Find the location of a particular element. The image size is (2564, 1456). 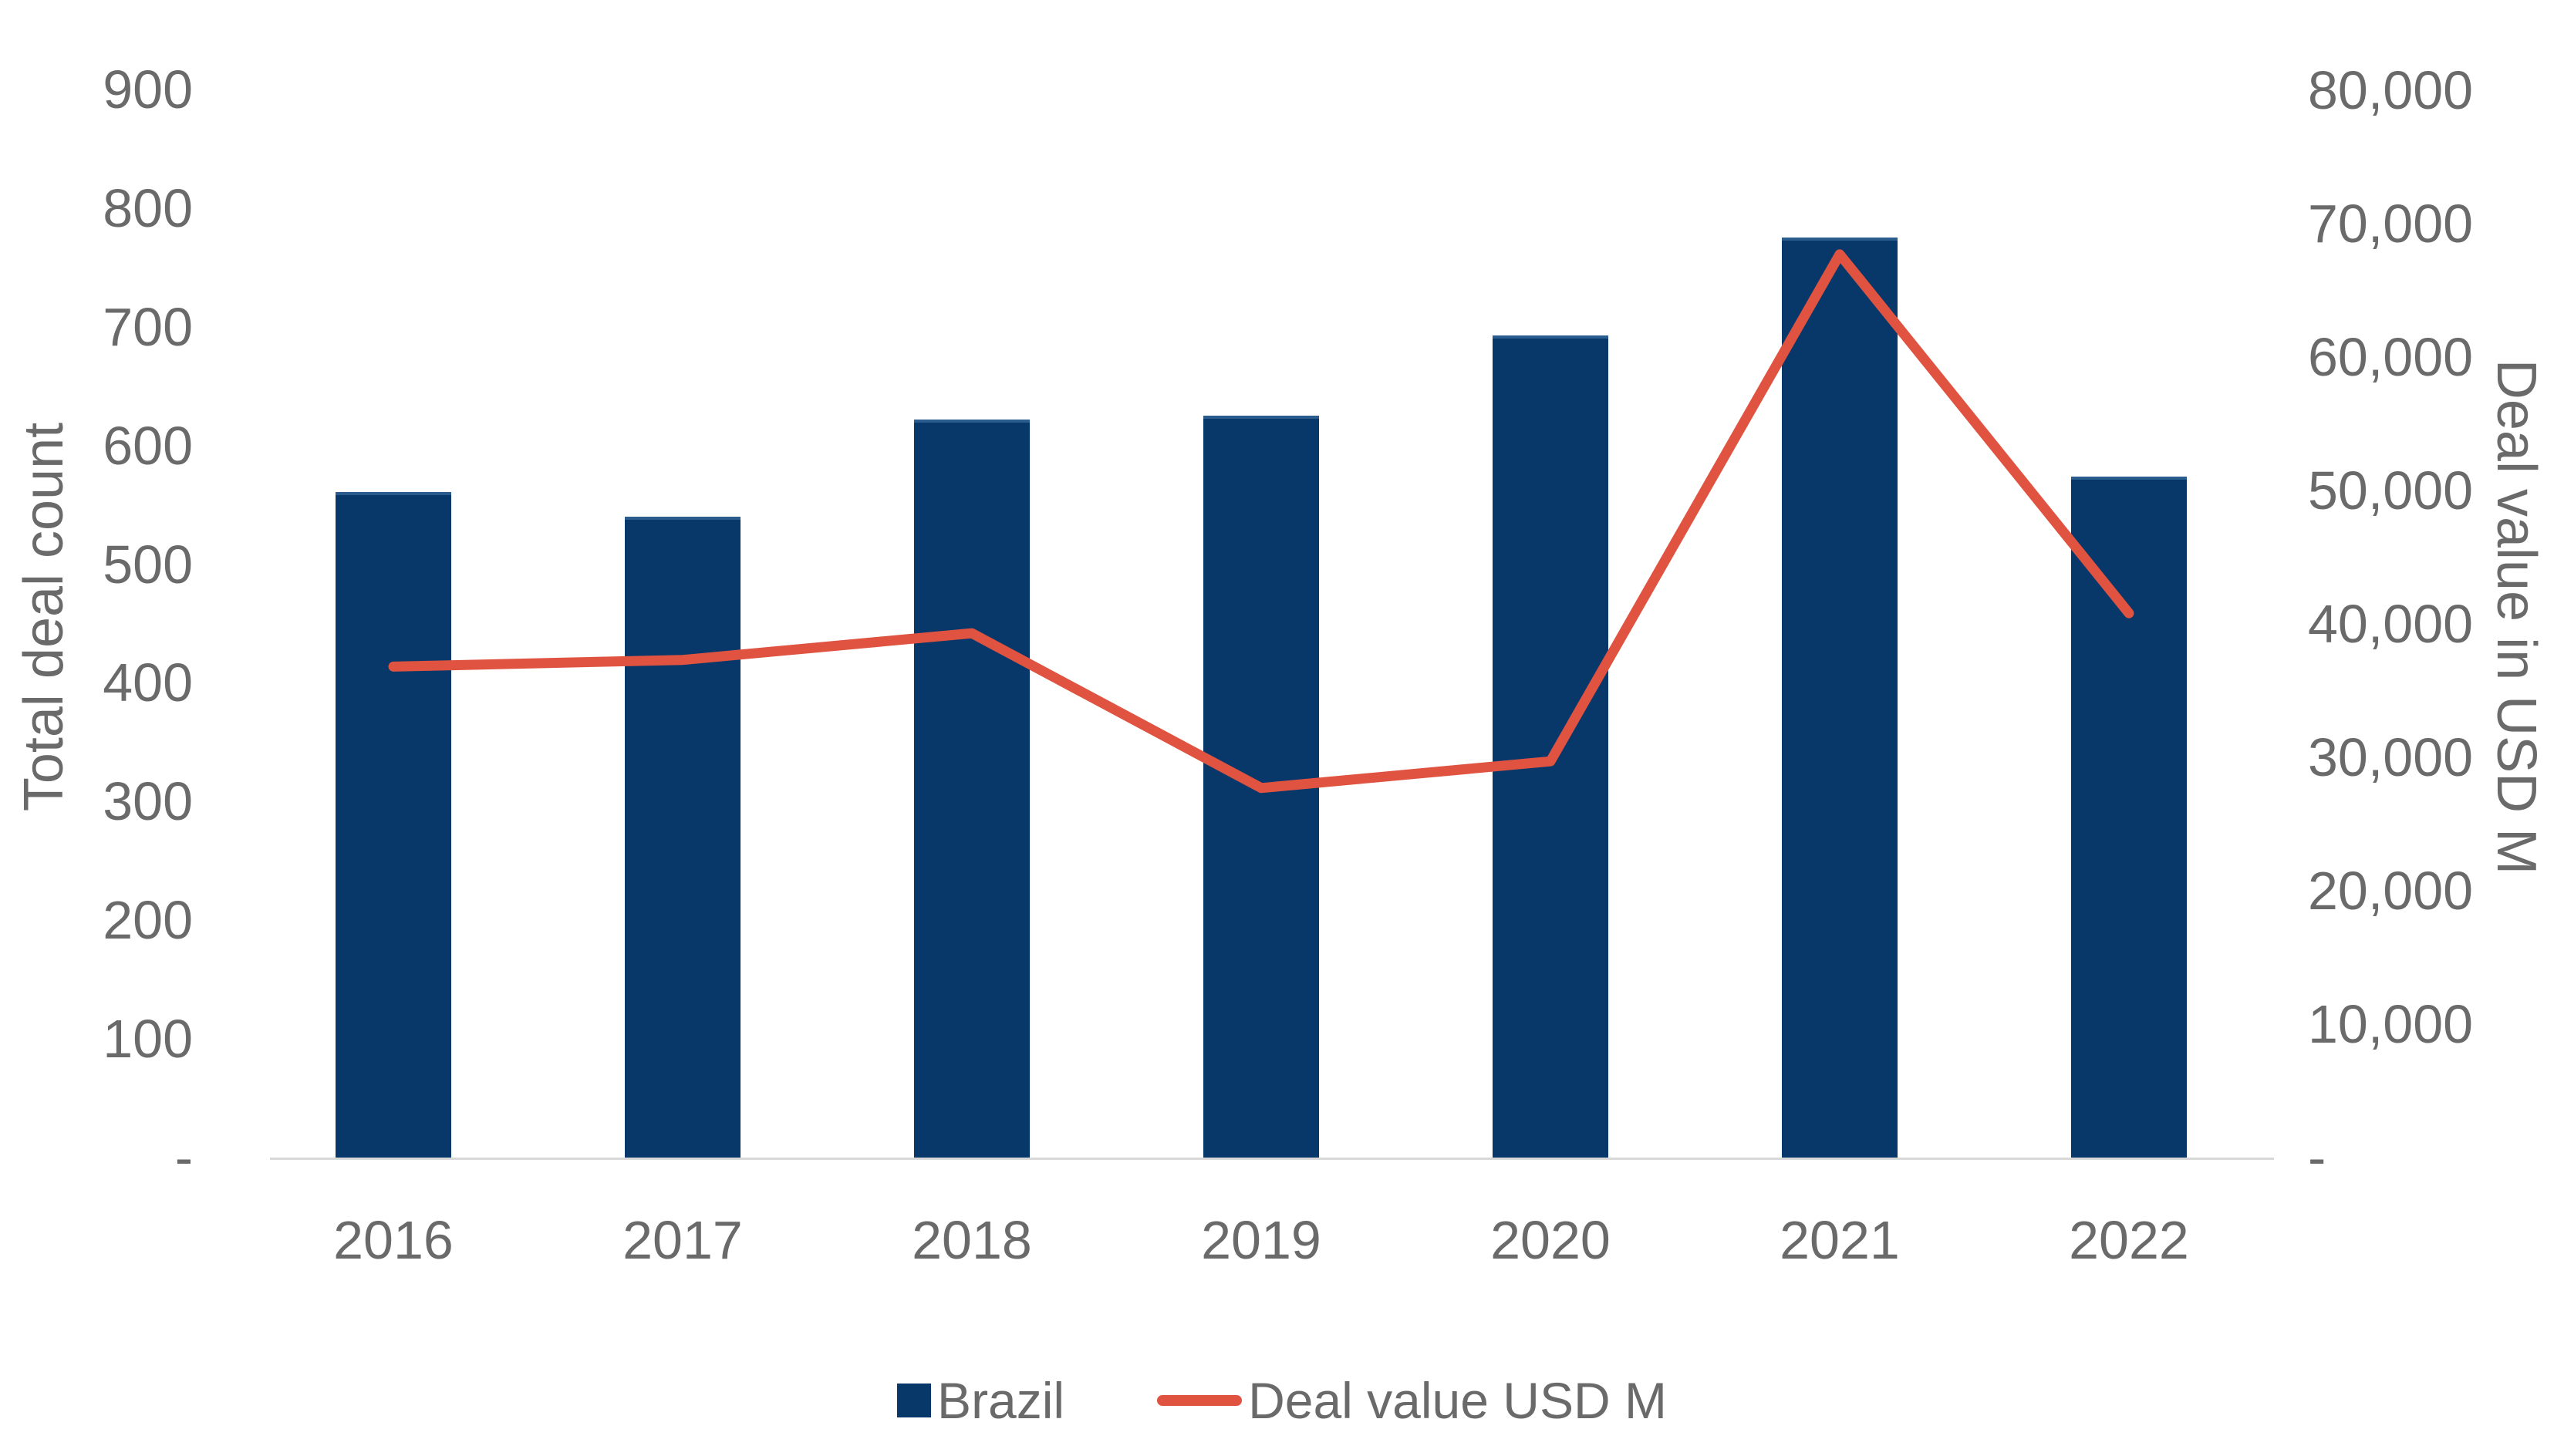

left-tick-800: 800 is located at coordinates (148, 208).